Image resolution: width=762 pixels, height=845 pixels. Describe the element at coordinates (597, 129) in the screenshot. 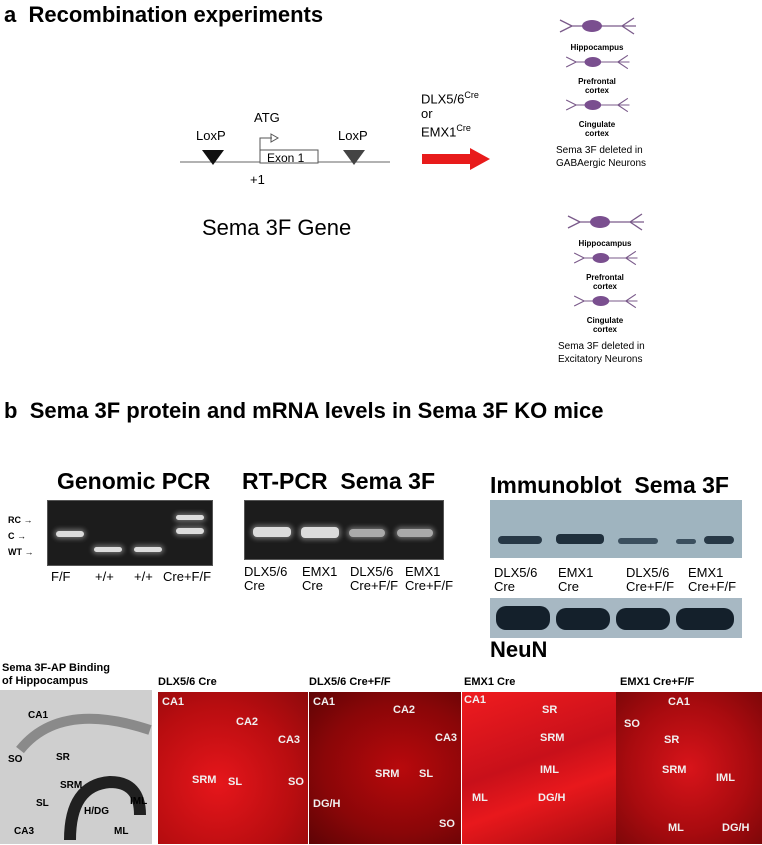

I see `region-cingulate: Cingulate cortex` at that location.